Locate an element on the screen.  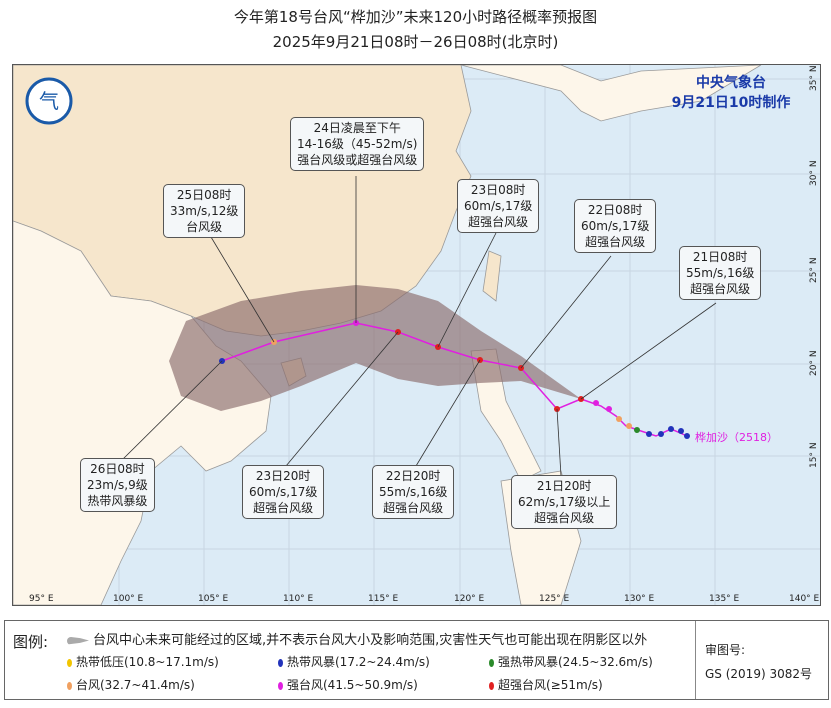
callout-23-20: 23日20时 60m/s,17级 超强台风级 is located at coordinates (283, 492).